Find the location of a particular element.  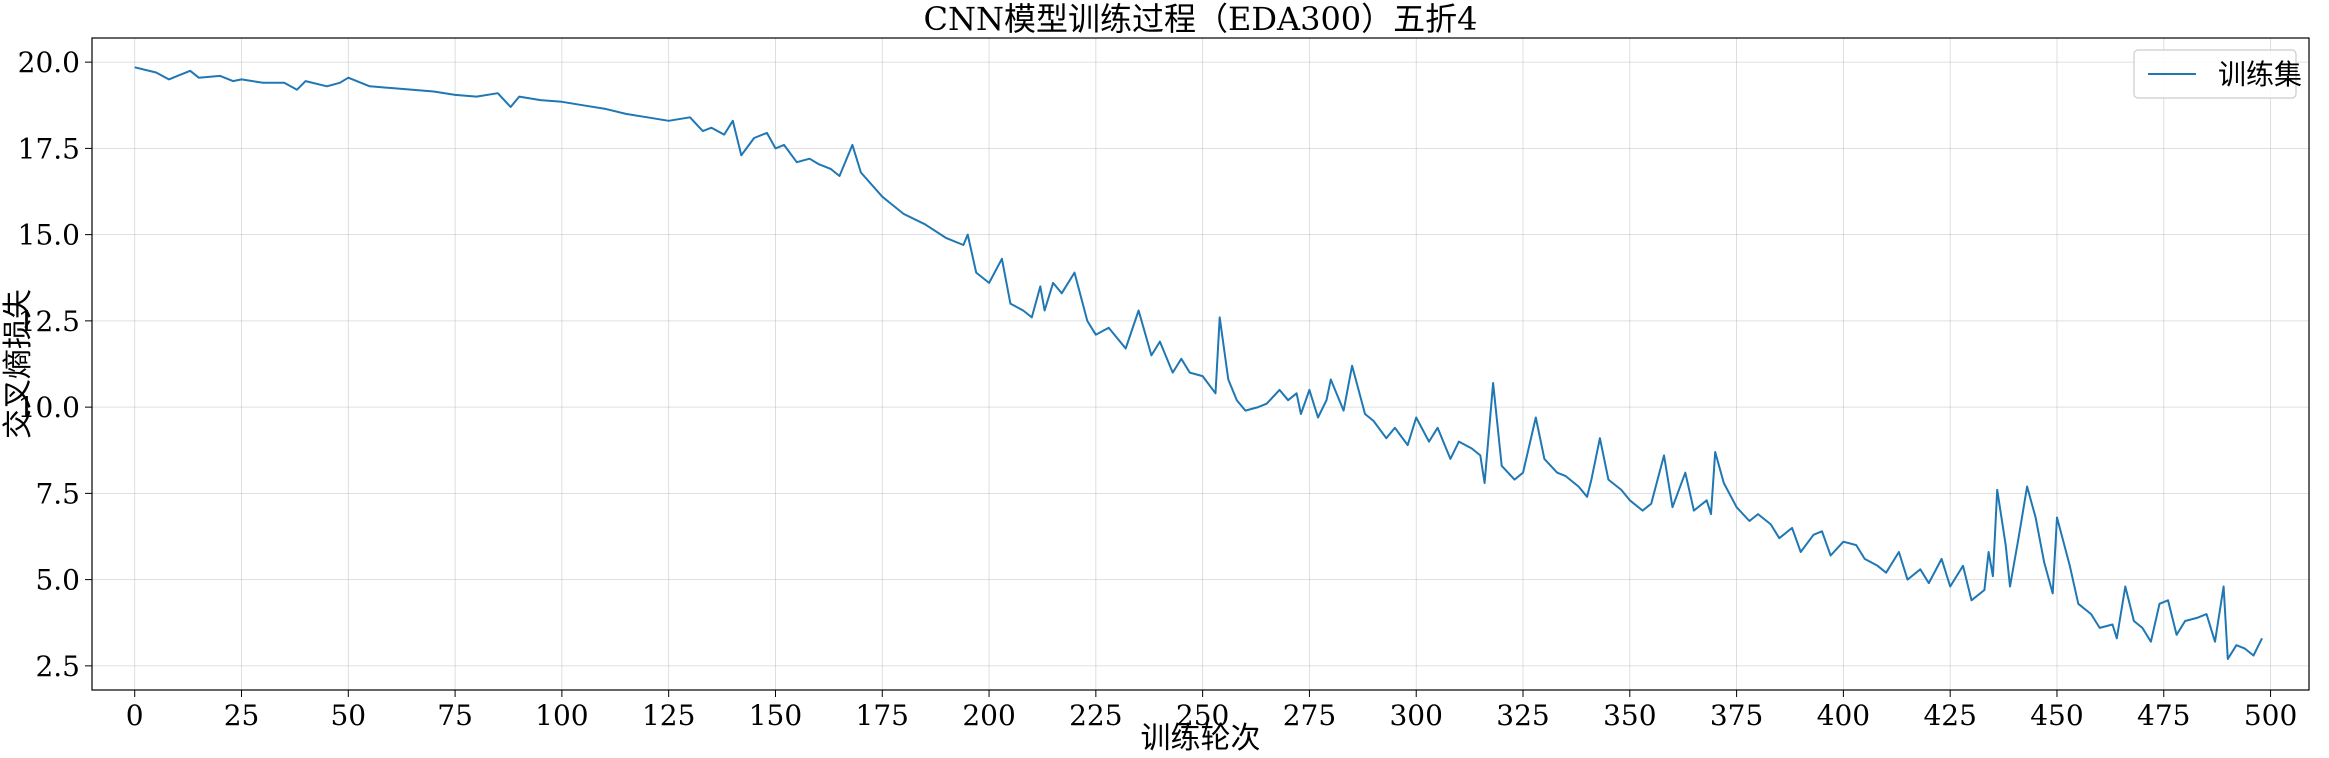

x-tick-label: 375 is located at coordinates (1736, 715).